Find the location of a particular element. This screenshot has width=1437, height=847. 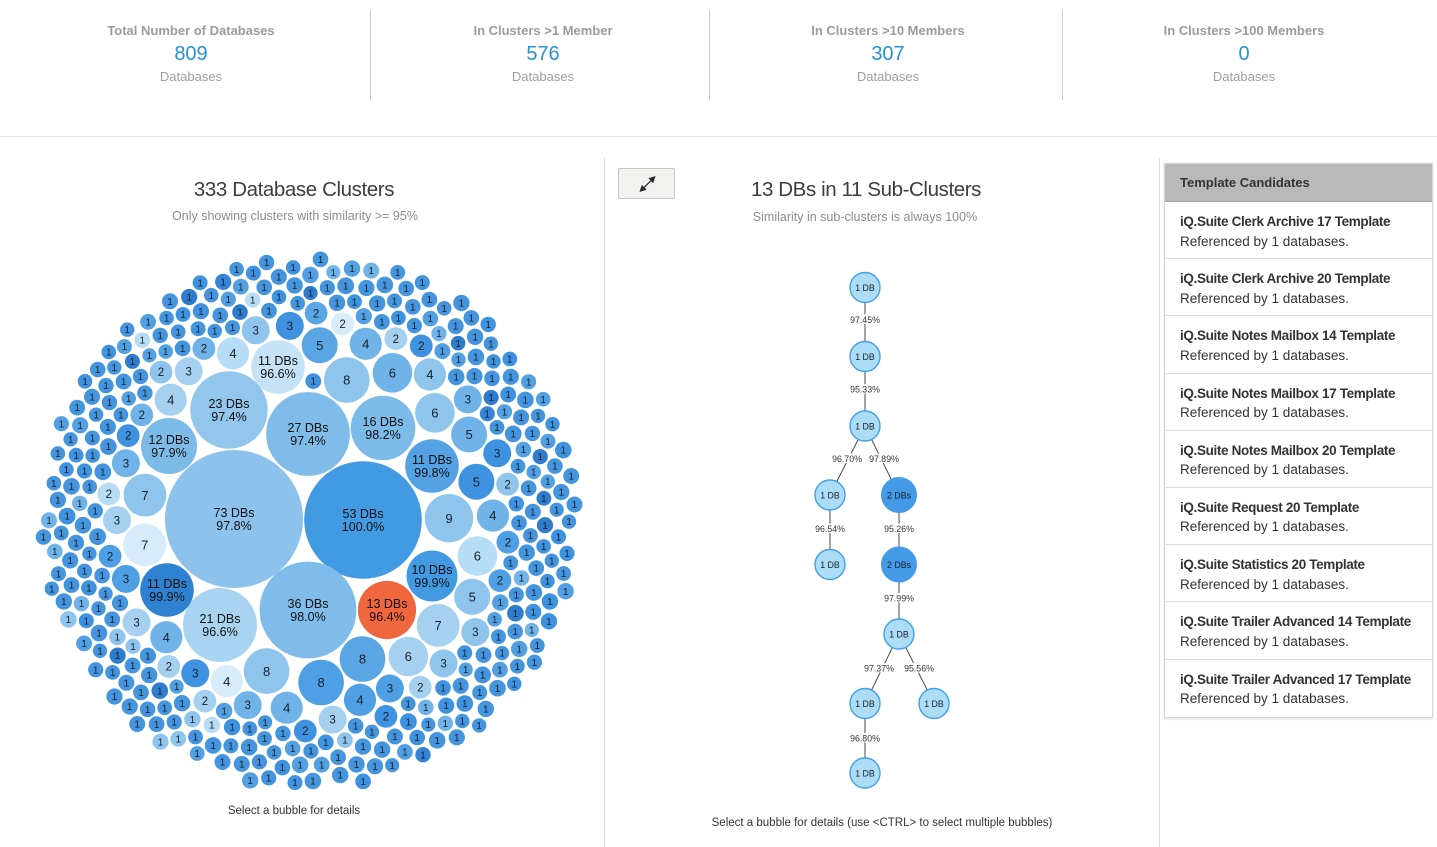

svg-text: 96.54% is located at coordinates (830, 529).